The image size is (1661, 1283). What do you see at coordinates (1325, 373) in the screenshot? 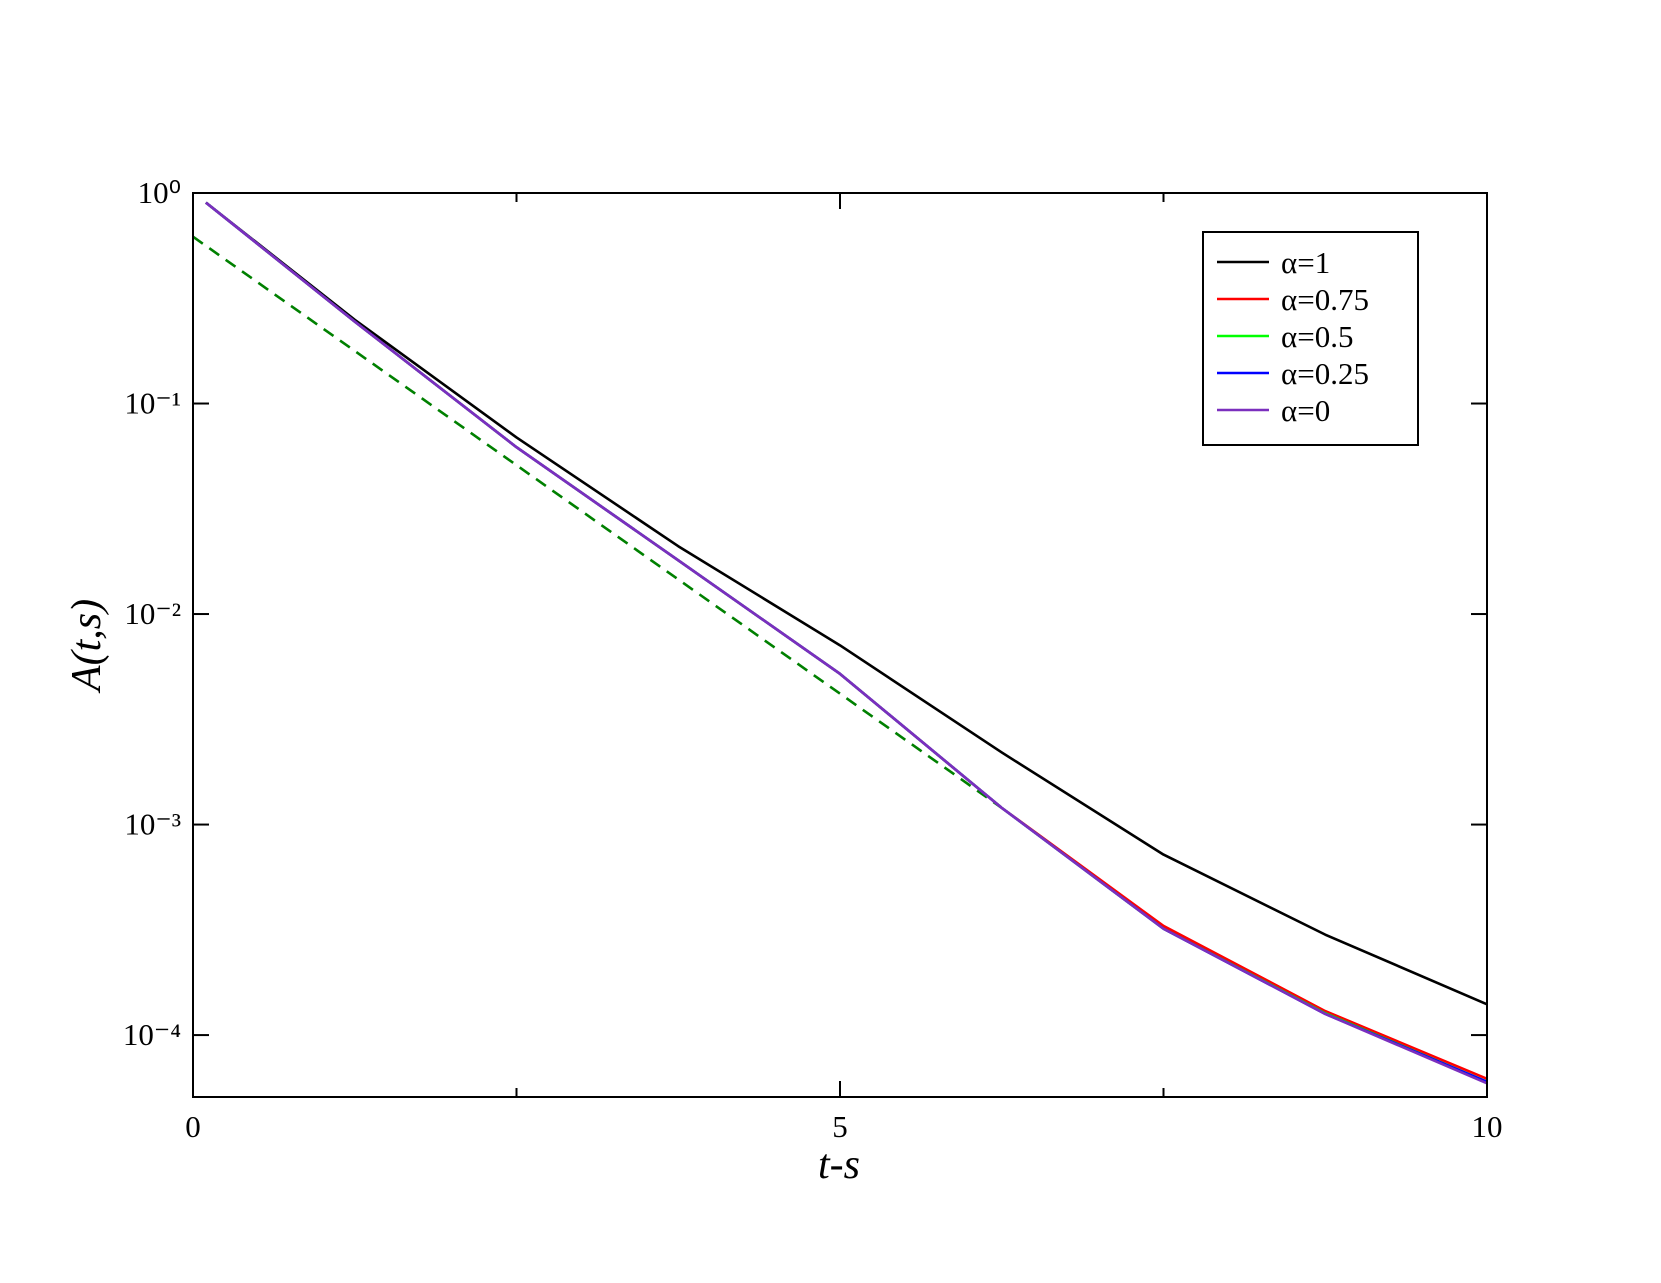
I see `legend-label: α=0.25` at bounding box center [1325, 373].